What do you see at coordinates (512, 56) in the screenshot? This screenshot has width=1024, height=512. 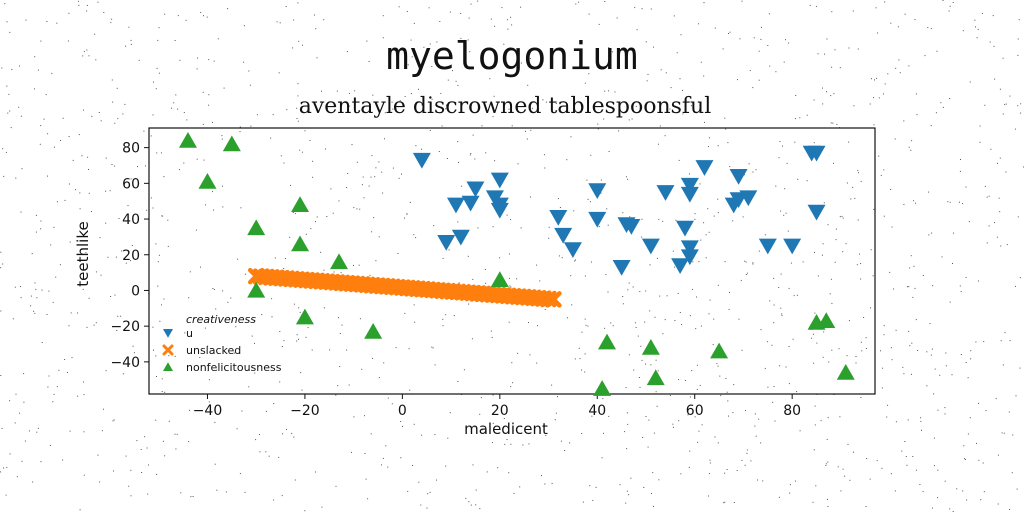 I see `page-title: myelogonium` at bounding box center [512, 56].